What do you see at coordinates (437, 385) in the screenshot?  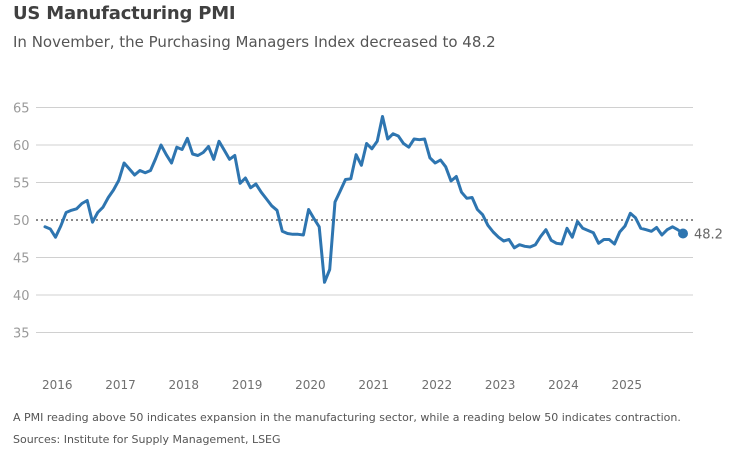 I see `x-tick-label: 2022` at bounding box center [437, 385].